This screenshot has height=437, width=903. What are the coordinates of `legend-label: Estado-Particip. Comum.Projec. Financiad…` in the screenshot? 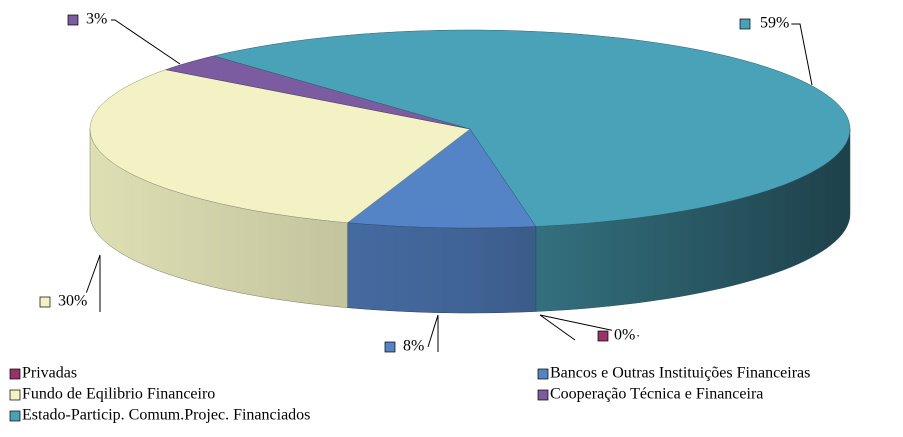 It's located at (166, 415).